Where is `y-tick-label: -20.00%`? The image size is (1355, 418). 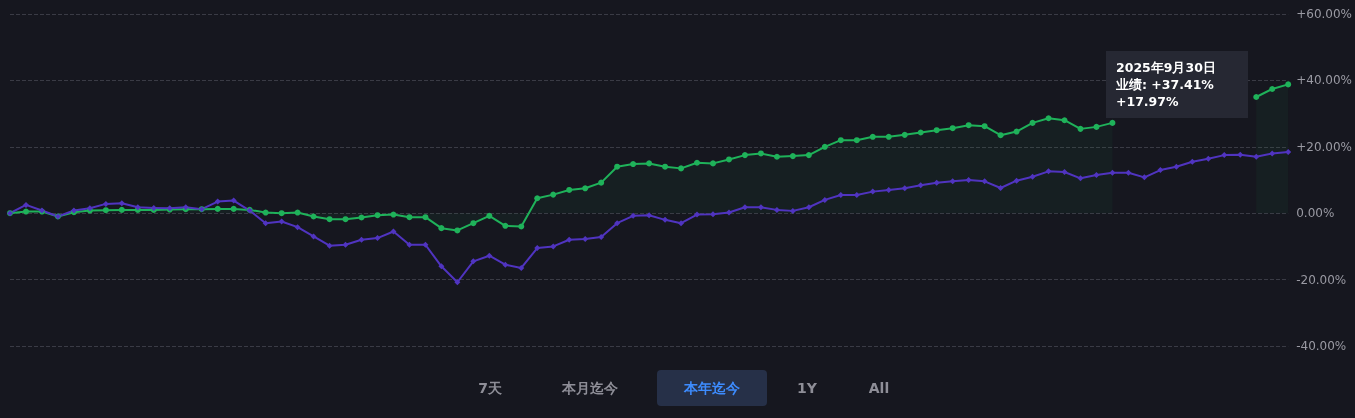 y-tick-label: -20.00% is located at coordinates (1321, 279).